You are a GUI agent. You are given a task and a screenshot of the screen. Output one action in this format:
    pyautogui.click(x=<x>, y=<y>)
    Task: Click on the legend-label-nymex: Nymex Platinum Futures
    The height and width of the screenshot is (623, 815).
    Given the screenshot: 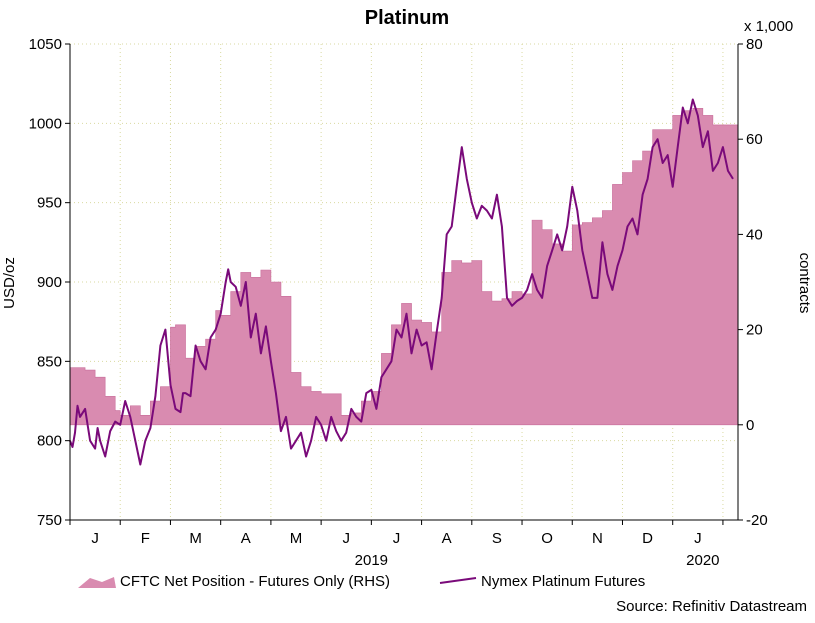 What is the action you would take?
    pyautogui.click(x=563, y=581)
    